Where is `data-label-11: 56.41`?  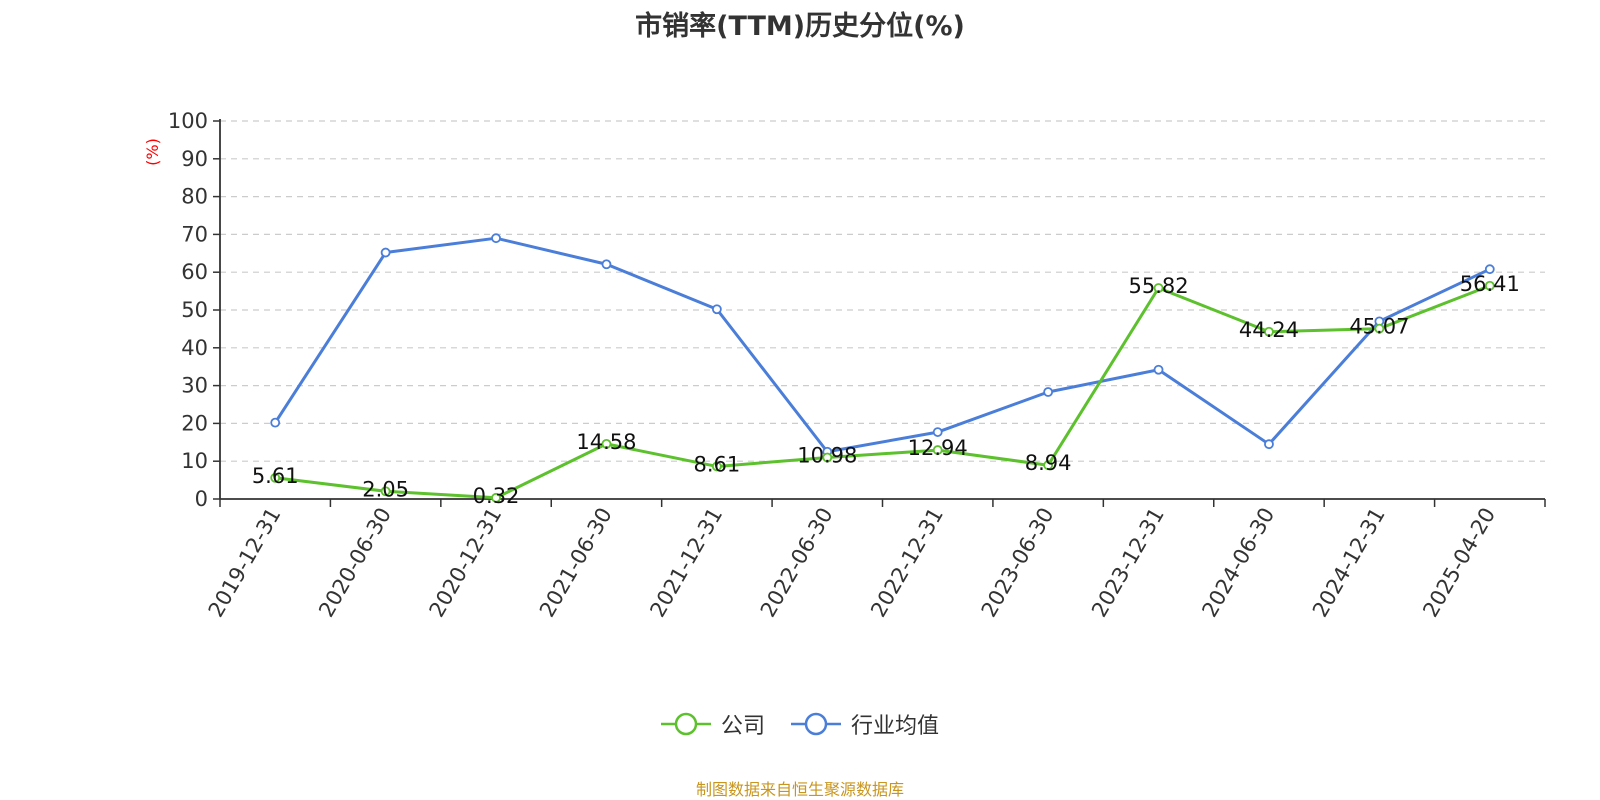
data-label-11: 56.41 is located at coordinates (1490, 284).